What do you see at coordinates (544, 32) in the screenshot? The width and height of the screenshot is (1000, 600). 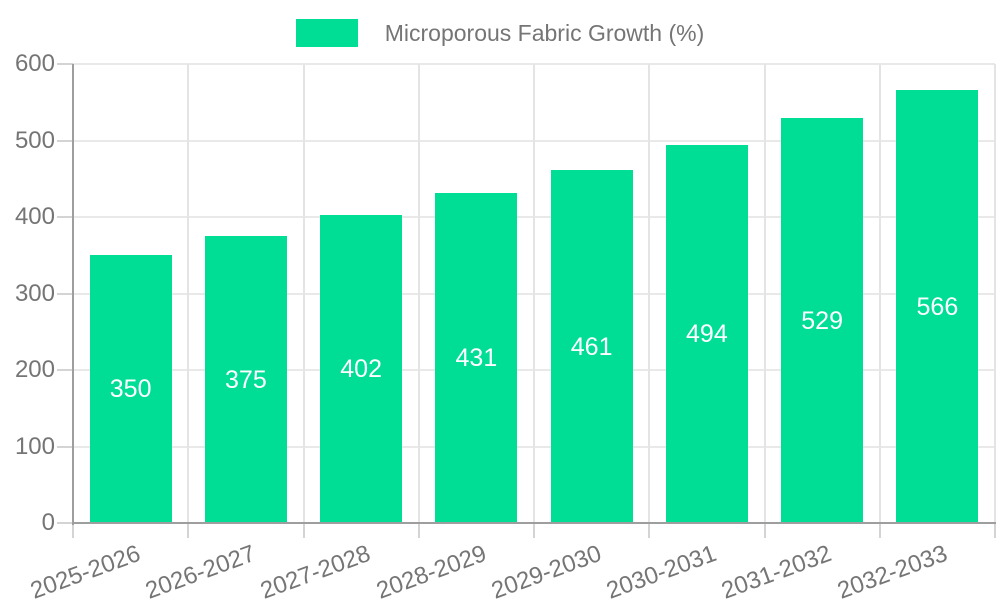 I see `legend-label: Microporous Fabric Growth (%)` at bounding box center [544, 32].